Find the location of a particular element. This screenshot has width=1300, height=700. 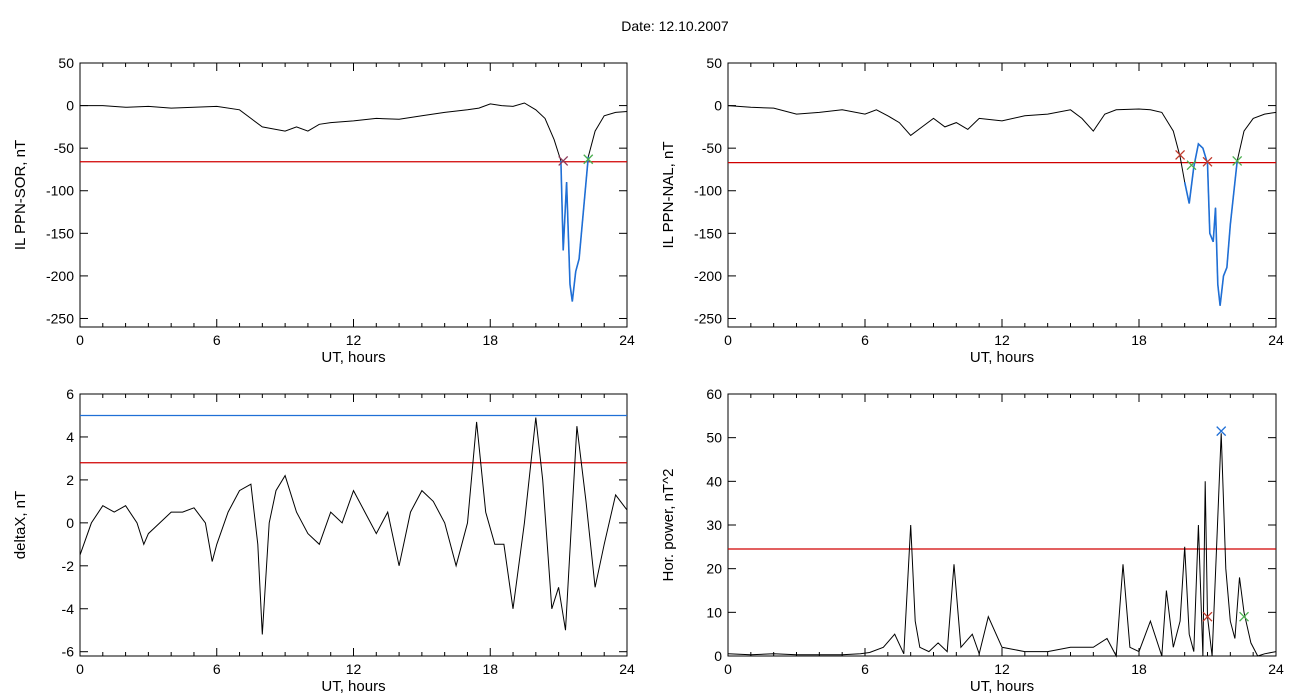

y-axis-label: Hor. power, nT^2 is located at coordinates (668, 525).